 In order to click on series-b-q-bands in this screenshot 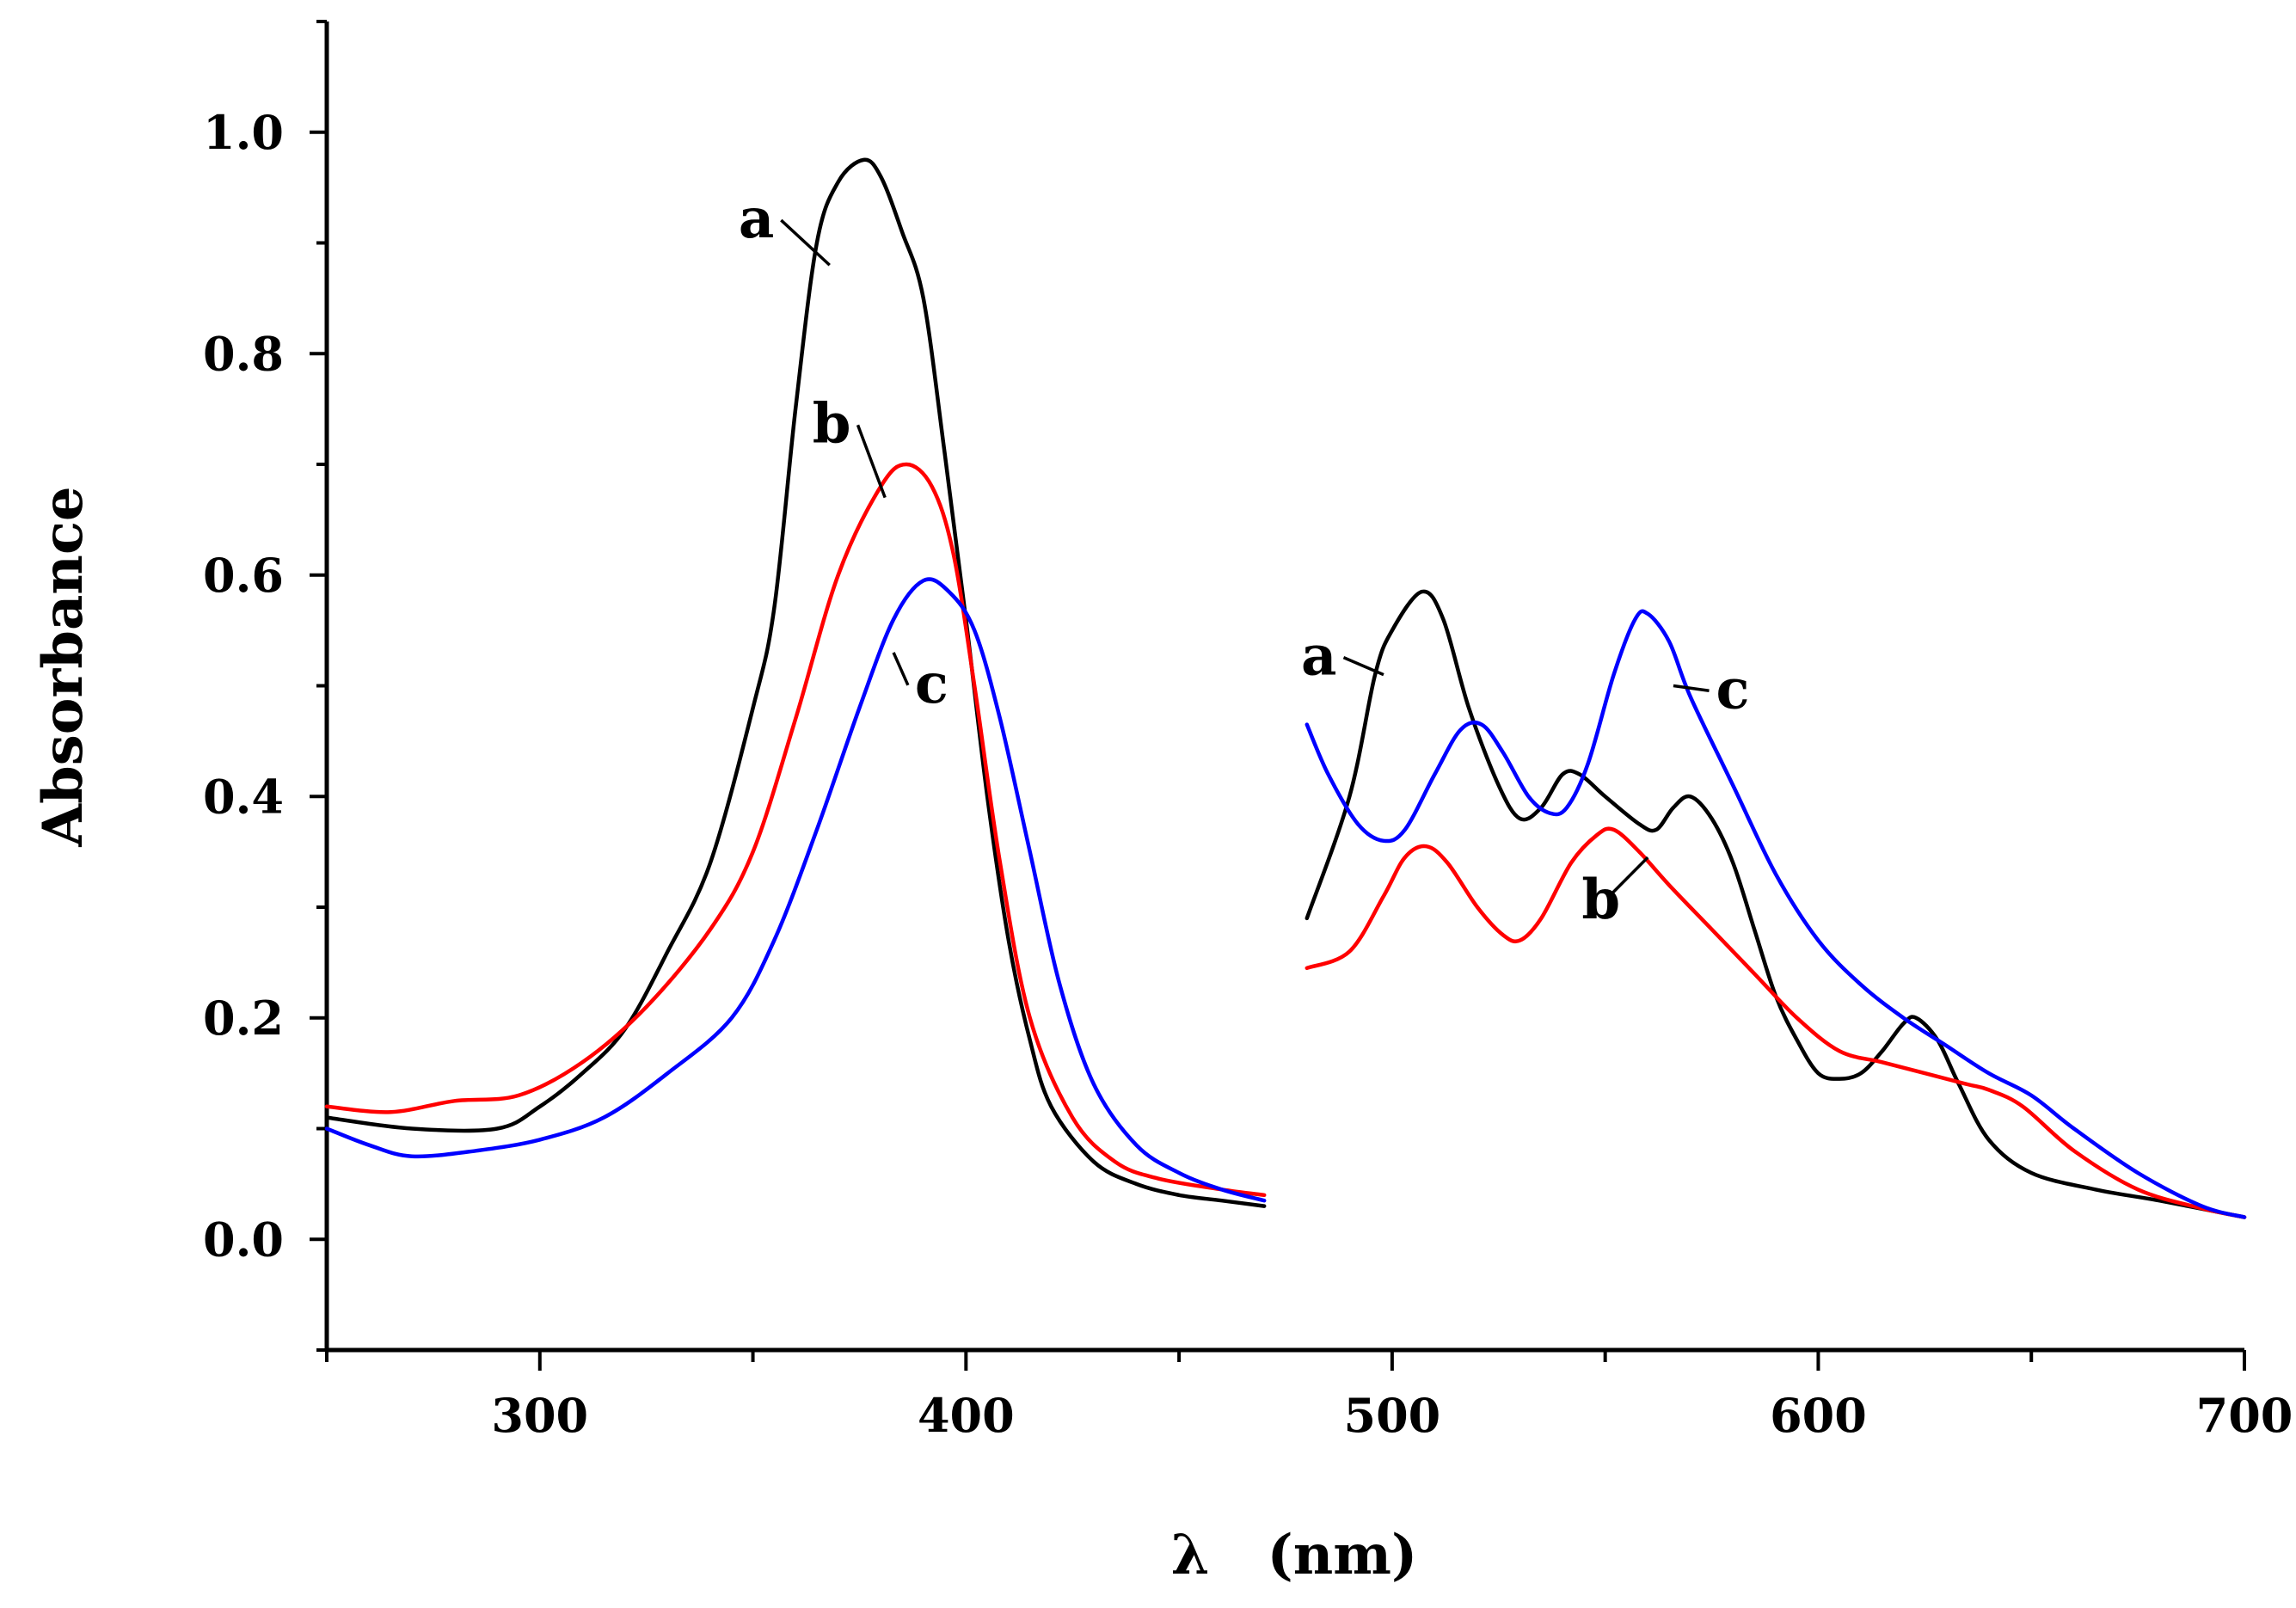, I will do `click(1776, 1022)`.